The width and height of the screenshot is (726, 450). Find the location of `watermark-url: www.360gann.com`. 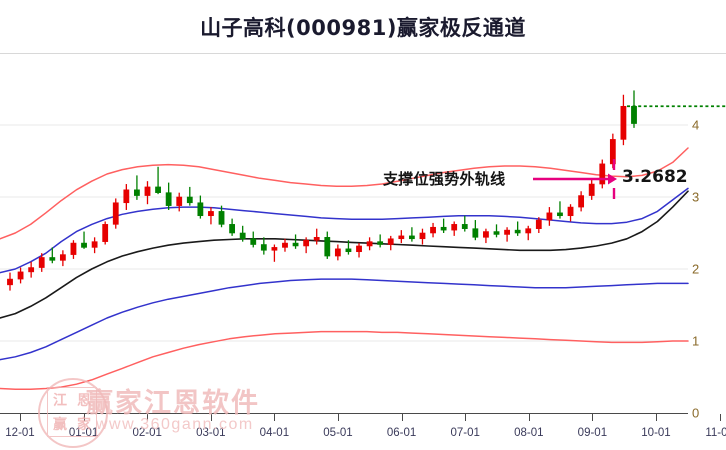

watermark-url: www.360gann.com is located at coordinates (175, 424).